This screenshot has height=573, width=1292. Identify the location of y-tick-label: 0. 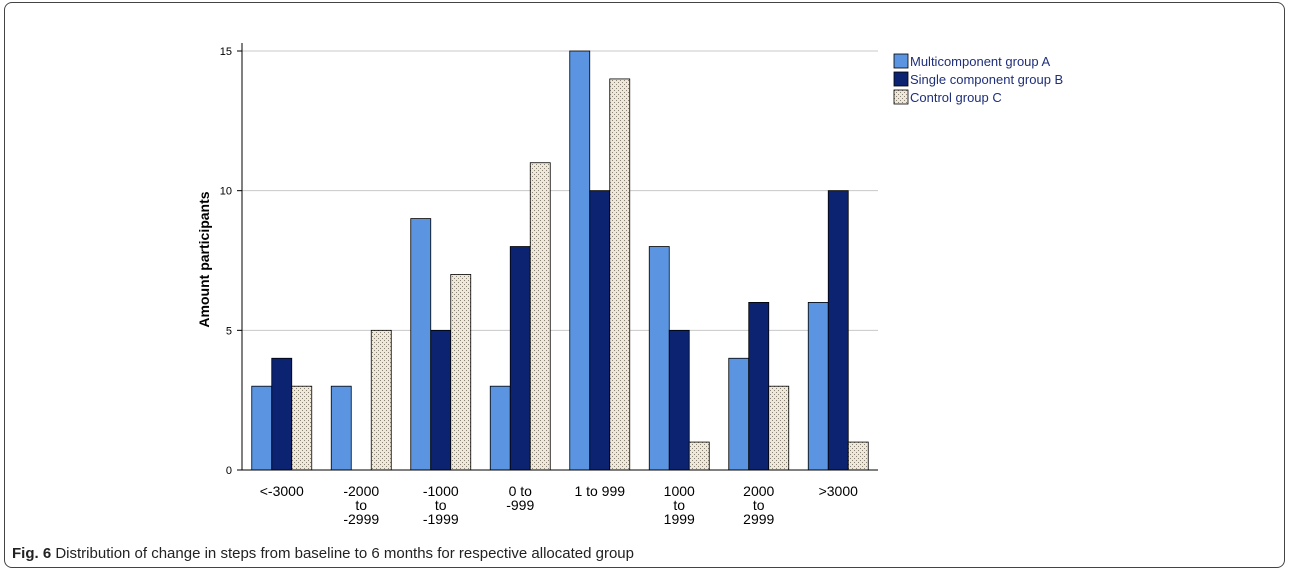
(229, 471).